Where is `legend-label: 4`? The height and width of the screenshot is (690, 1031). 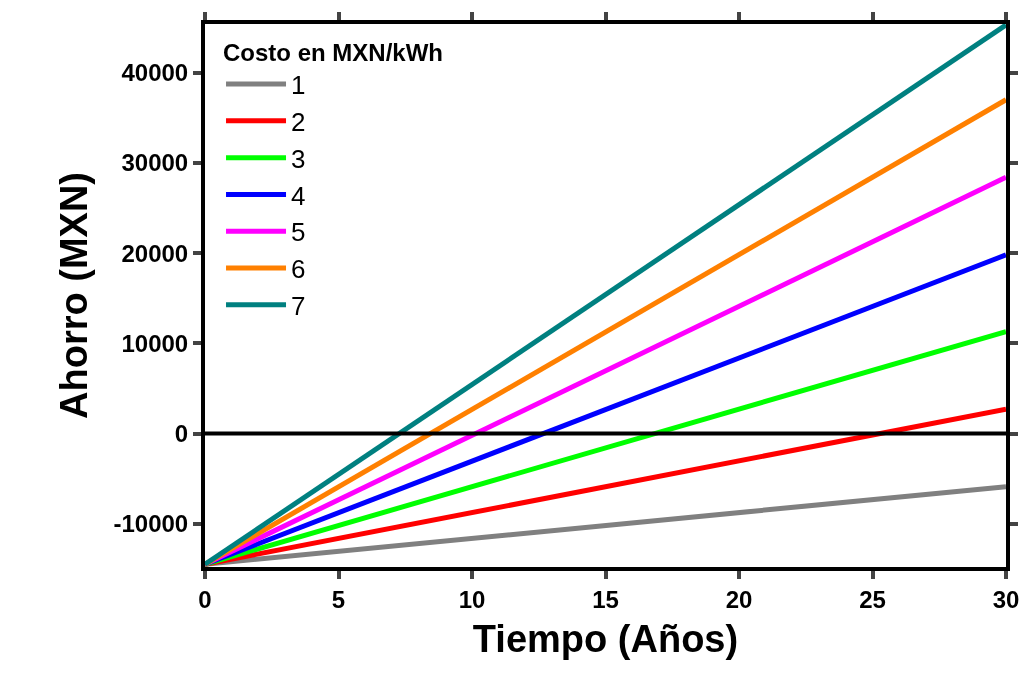
legend-label: 4 is located at coordinates (298, 195).